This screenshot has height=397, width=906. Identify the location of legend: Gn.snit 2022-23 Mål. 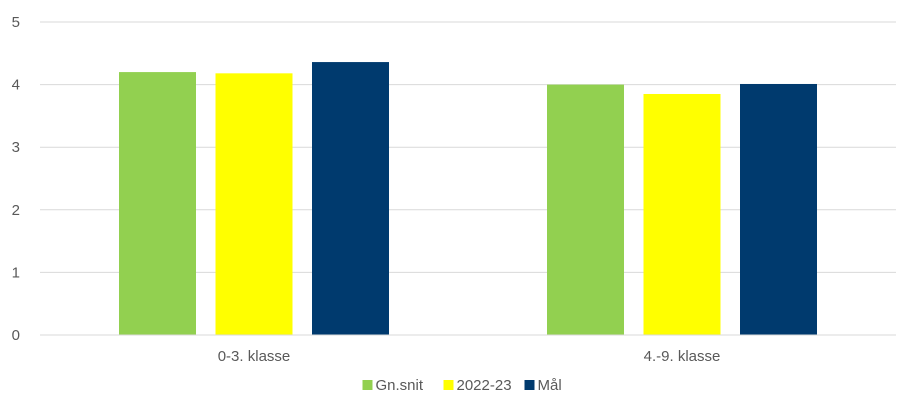
(462, 385).